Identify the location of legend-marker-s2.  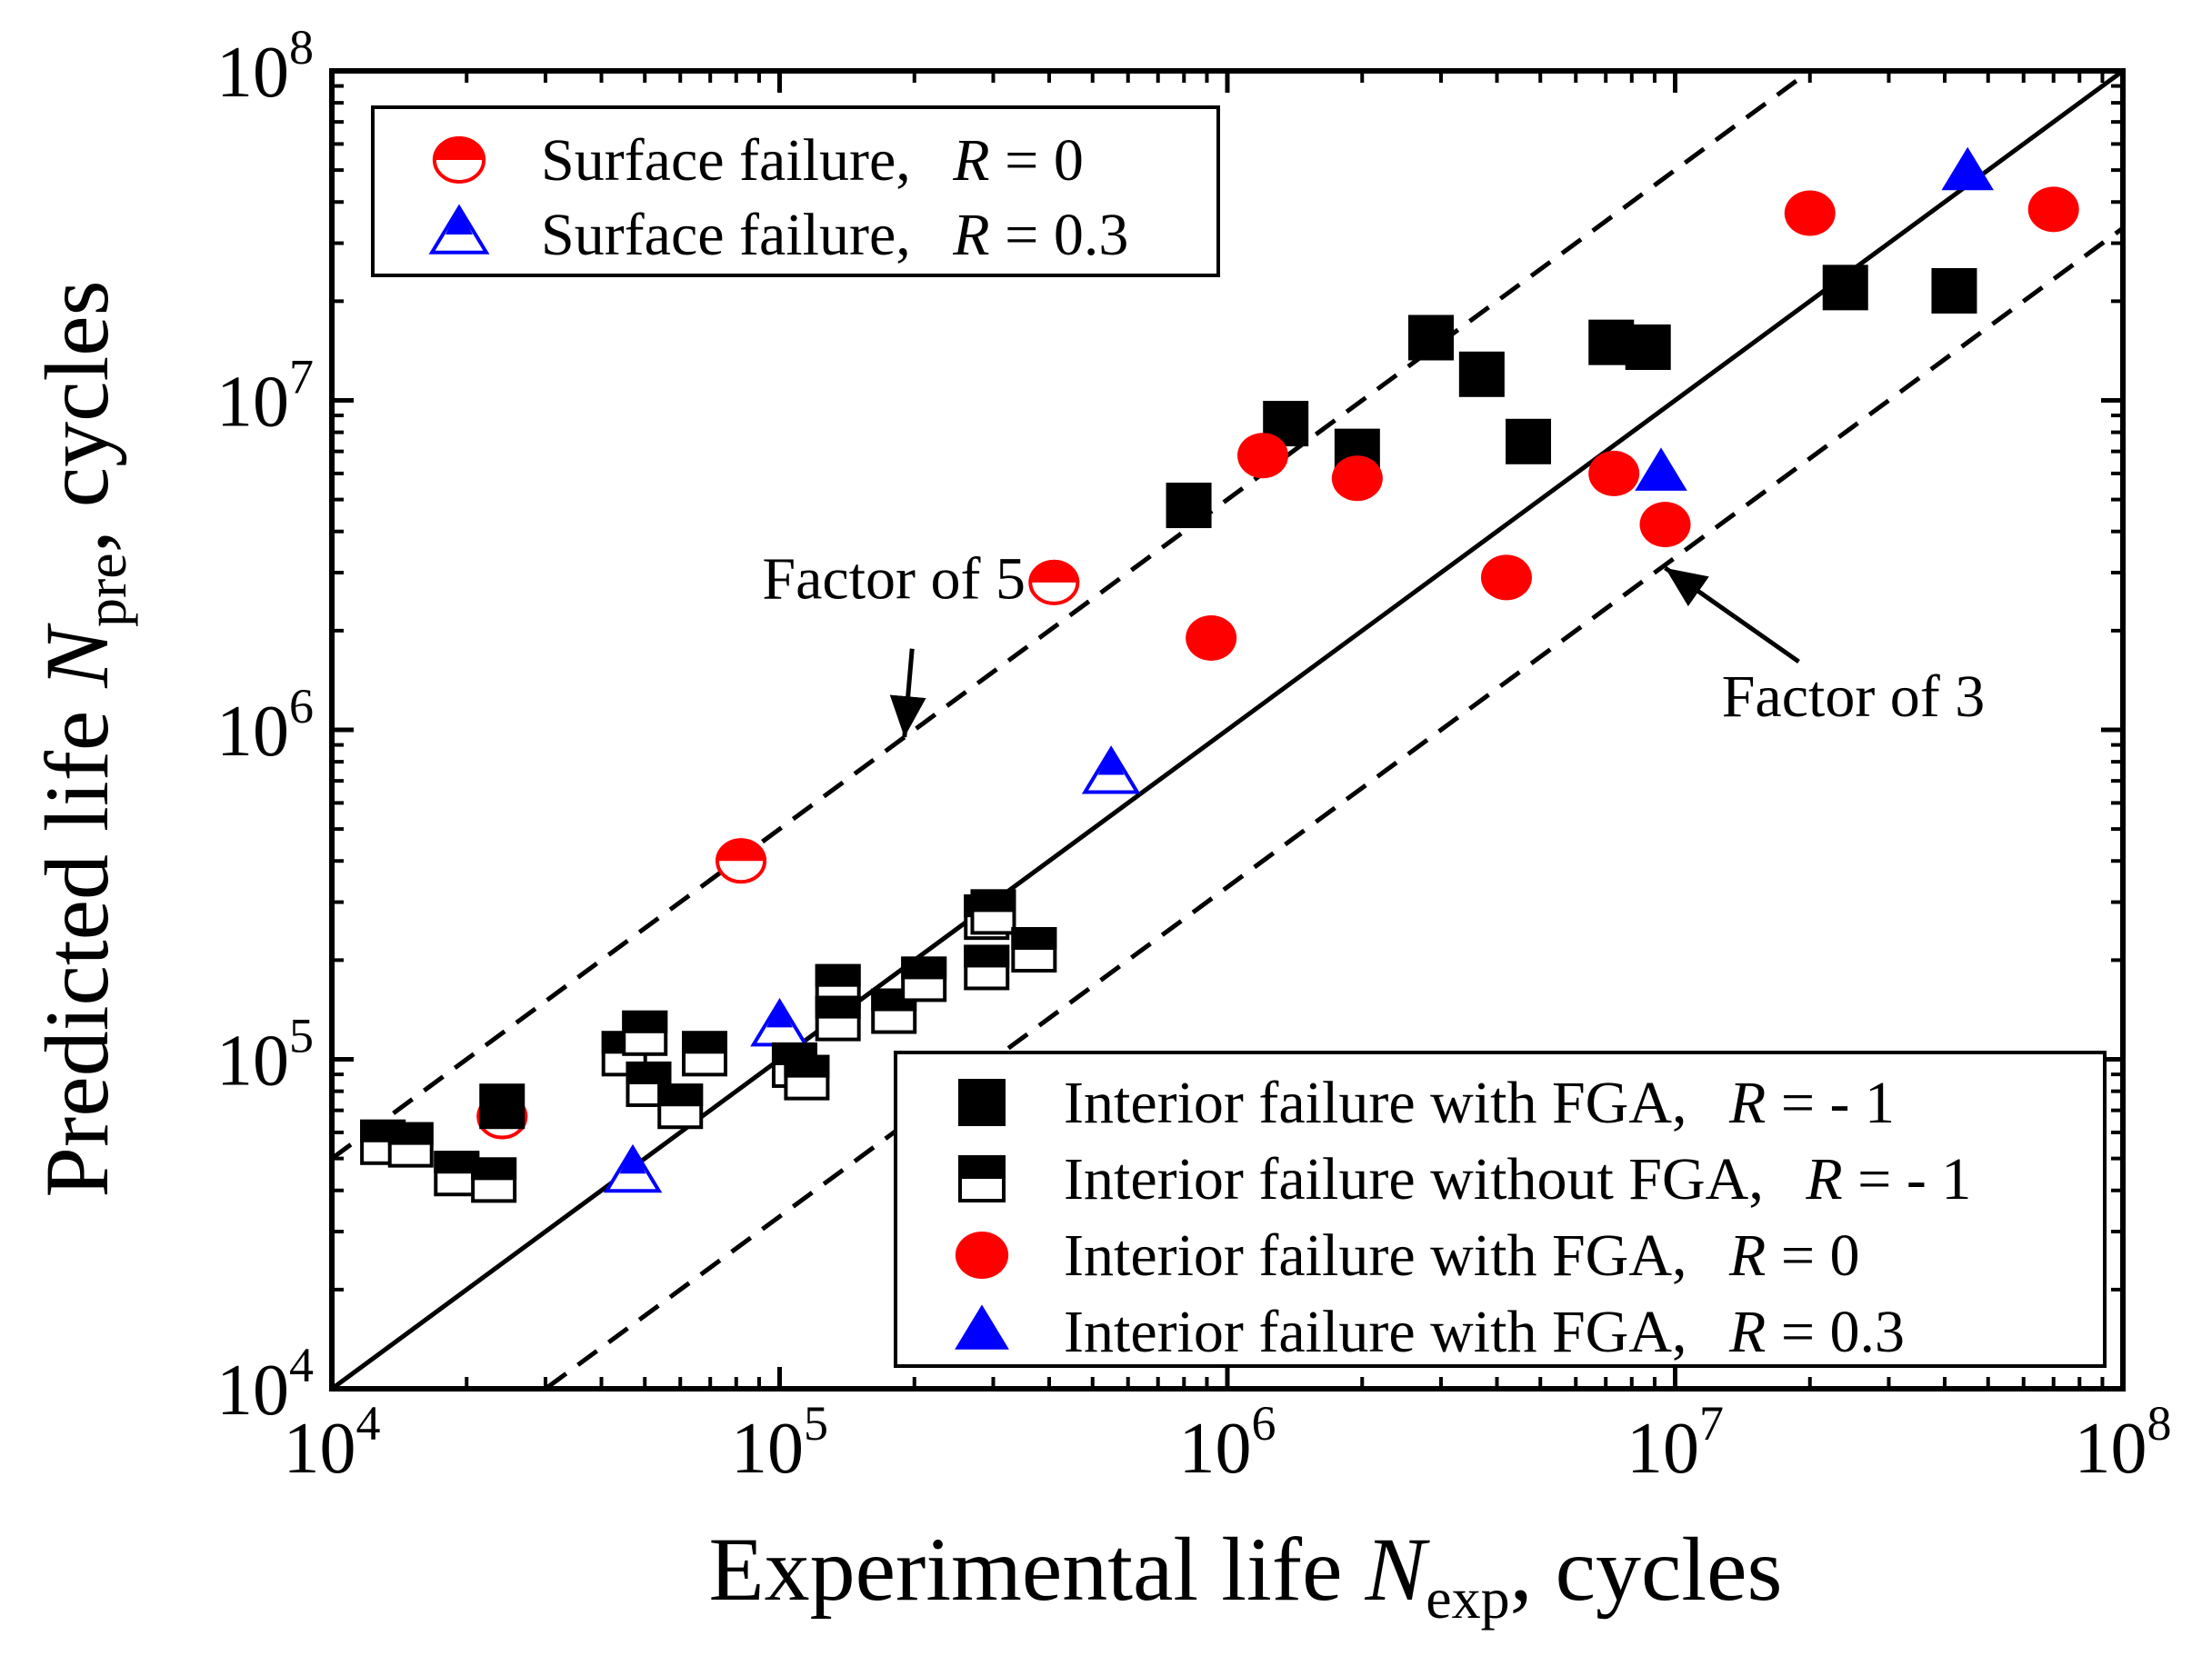
(459, 229).